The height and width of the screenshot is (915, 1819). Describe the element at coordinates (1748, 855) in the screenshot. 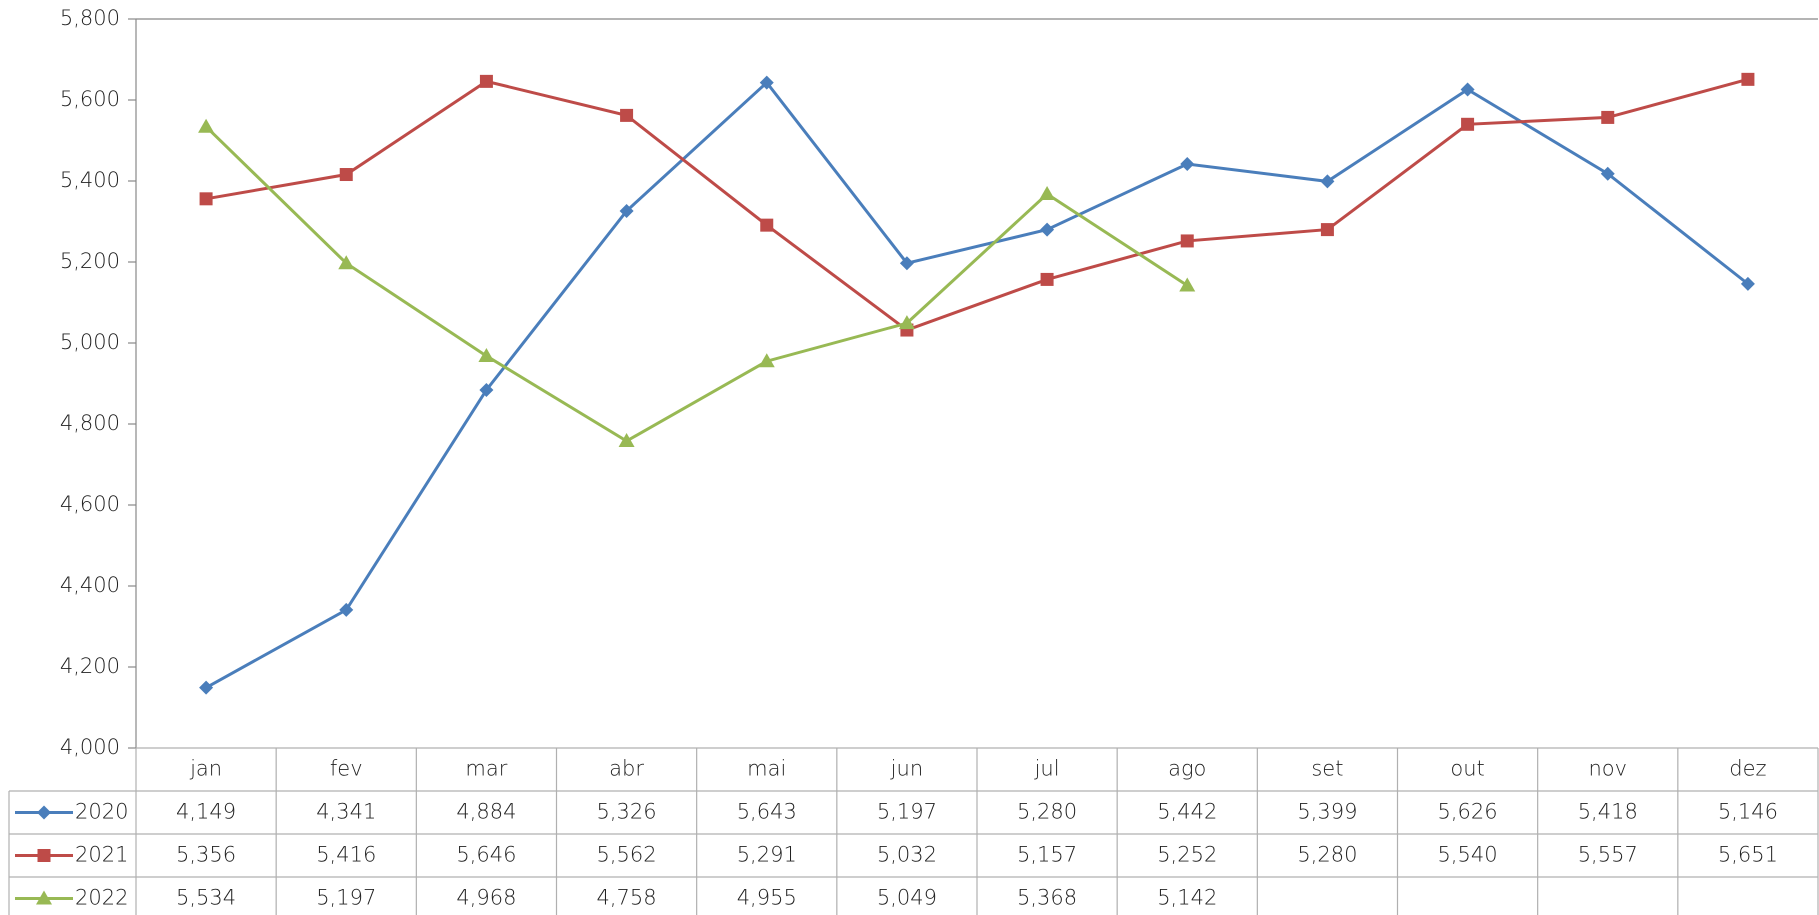

I see `table-value: 5,651` at that location.